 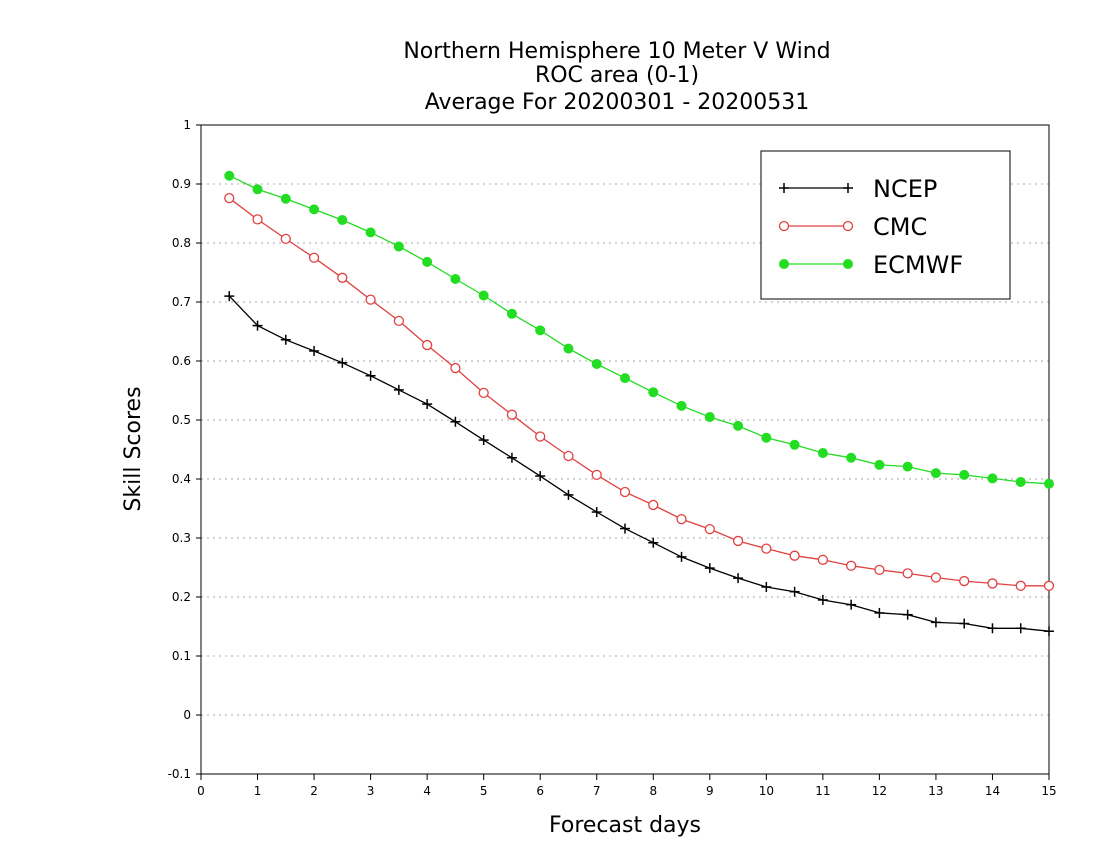 What do you see at coordinates (187, 125) in the screenshot?
I see `y-tick-label: 1` at bounding box center [187, 125].